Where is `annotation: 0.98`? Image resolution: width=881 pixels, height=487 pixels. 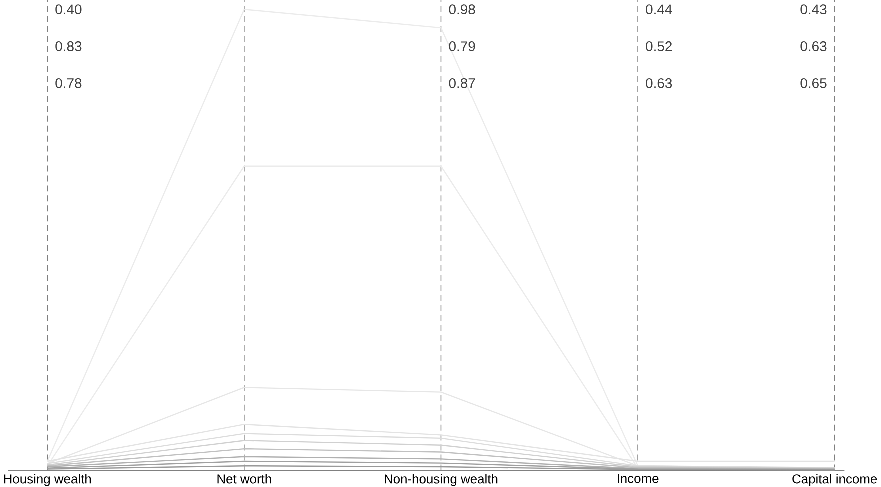
annotation: 0.98 is located at coordinates (462, 9).